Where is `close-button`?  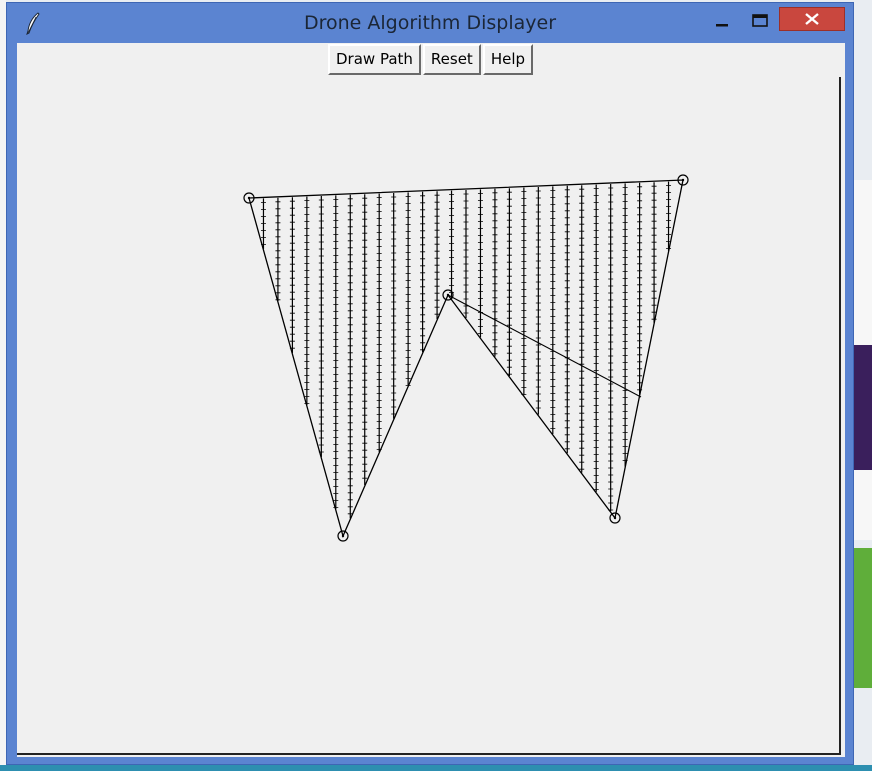 close-button is located at coordinates (812, 19).